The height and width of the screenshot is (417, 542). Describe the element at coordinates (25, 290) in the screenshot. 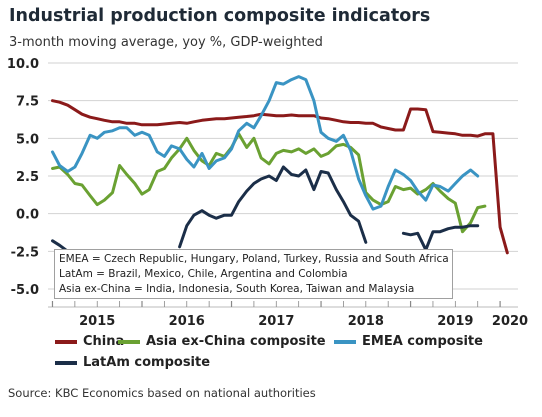

I see `y-tick-label: -5.0` at that location.